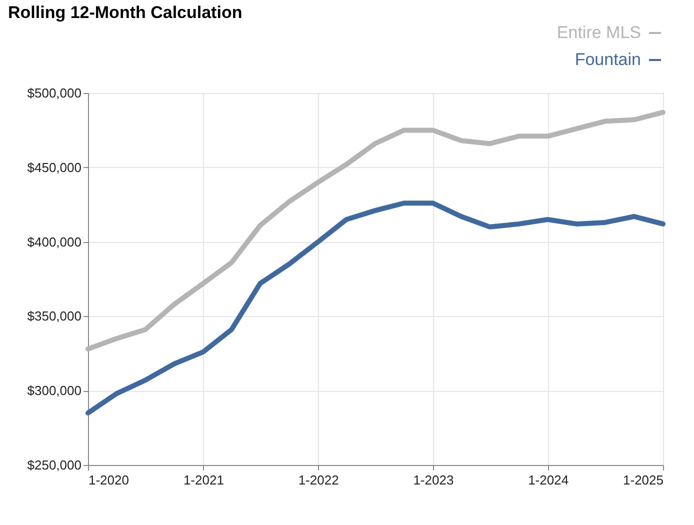 The width and height of the screenshot is (694, 525). What do you see at coordinates (548, 480) in the screenshot?
I see `x-tick-label: 1-2024` at bounding box center [548, 480].